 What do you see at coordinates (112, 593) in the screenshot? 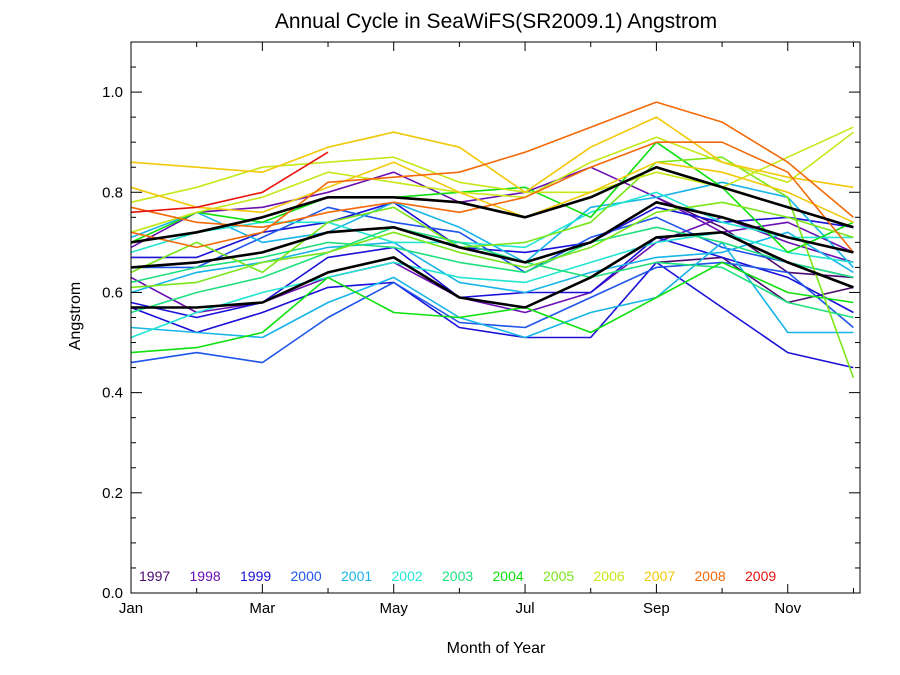
I see `y-tick-label: 0.0` at bounding box center [112, 593].